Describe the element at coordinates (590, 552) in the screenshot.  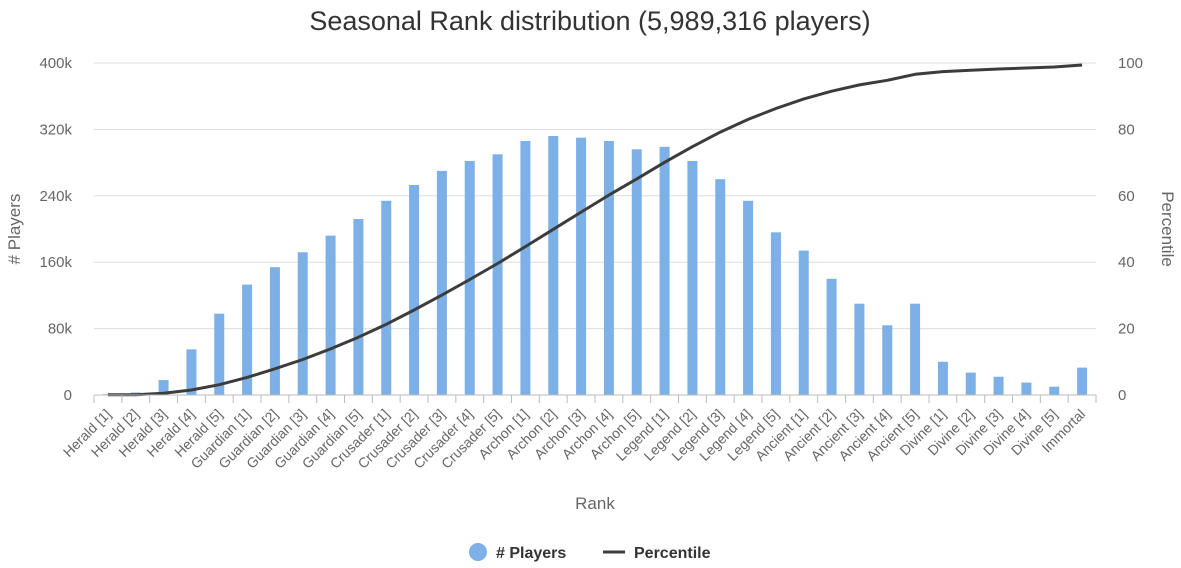
I see `legend: # Players Percentile` at that location.